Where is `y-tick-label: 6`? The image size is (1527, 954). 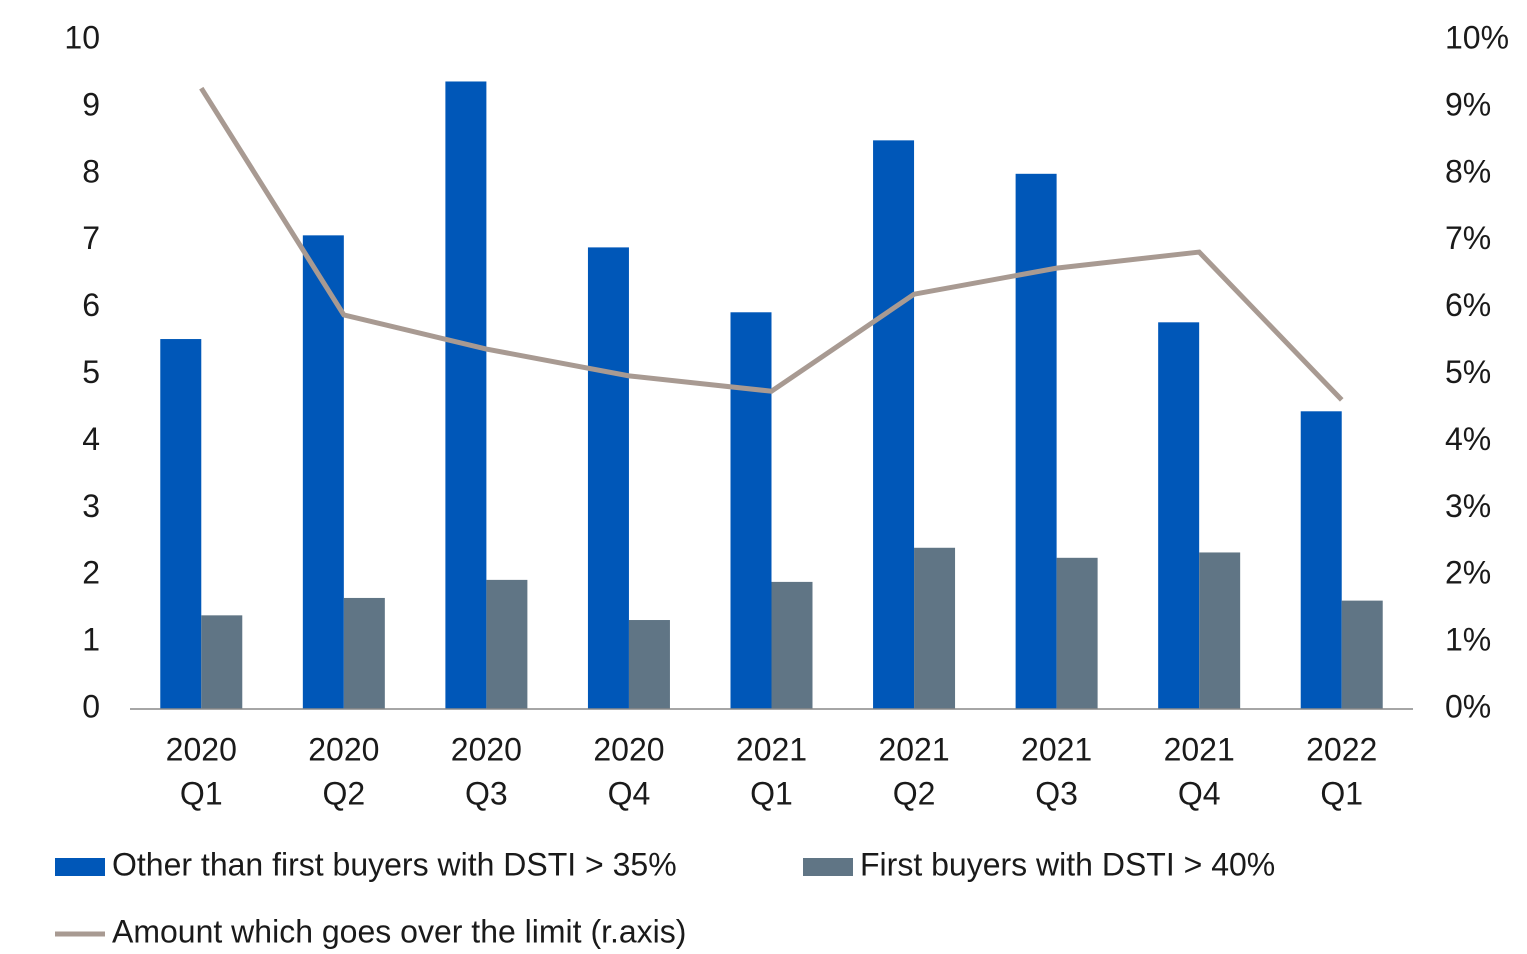
y-tick-label: 6 is located at coordinates (91, 305).